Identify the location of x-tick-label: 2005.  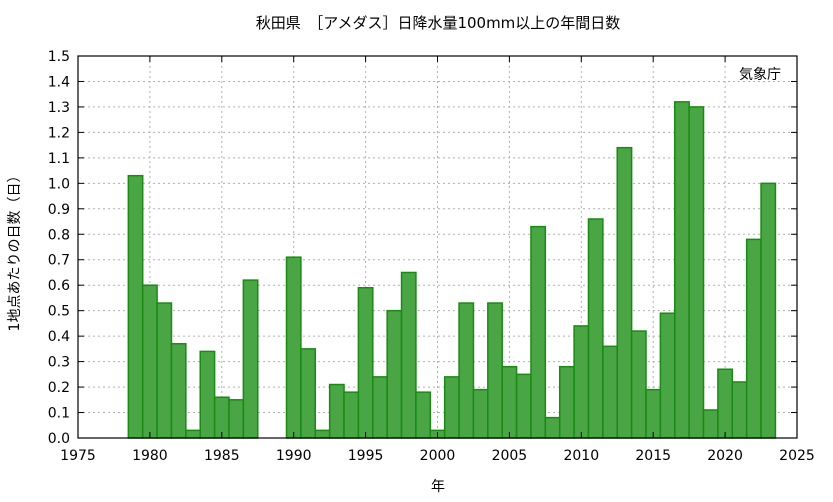
(510, 456).